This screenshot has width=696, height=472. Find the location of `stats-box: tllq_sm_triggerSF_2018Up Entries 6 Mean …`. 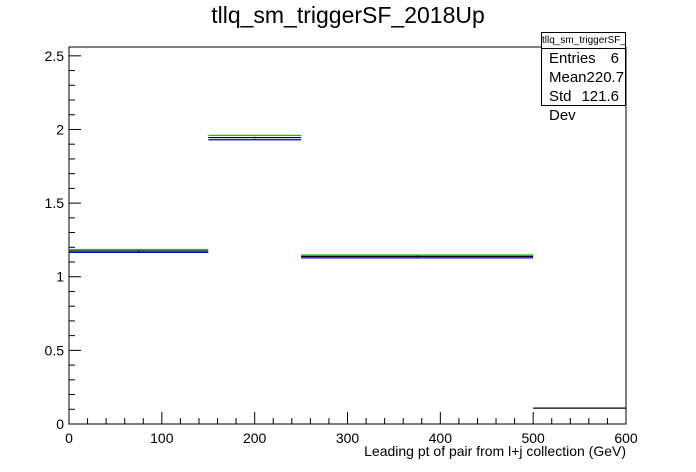

stats-box: tllq_sm_triggerSF_2018Up Entries 6 Mean … is located at coordinates (583, 78).